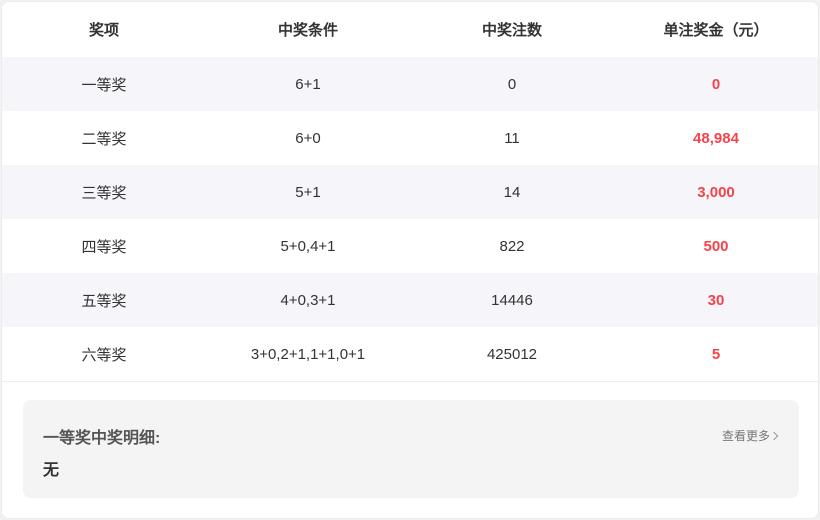 This screenshot has width=820, height=520. Describe the element at coordinates (308, 138) in the screenshot. I see `condition: 6+0` at that location.